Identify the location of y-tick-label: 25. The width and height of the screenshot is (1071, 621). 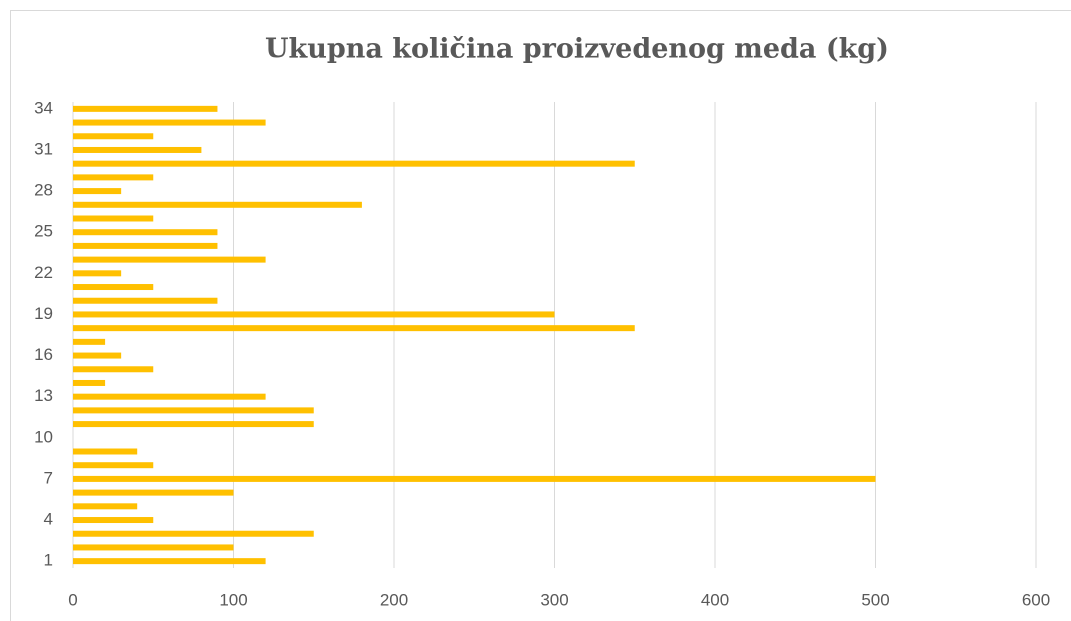
(43, 231).